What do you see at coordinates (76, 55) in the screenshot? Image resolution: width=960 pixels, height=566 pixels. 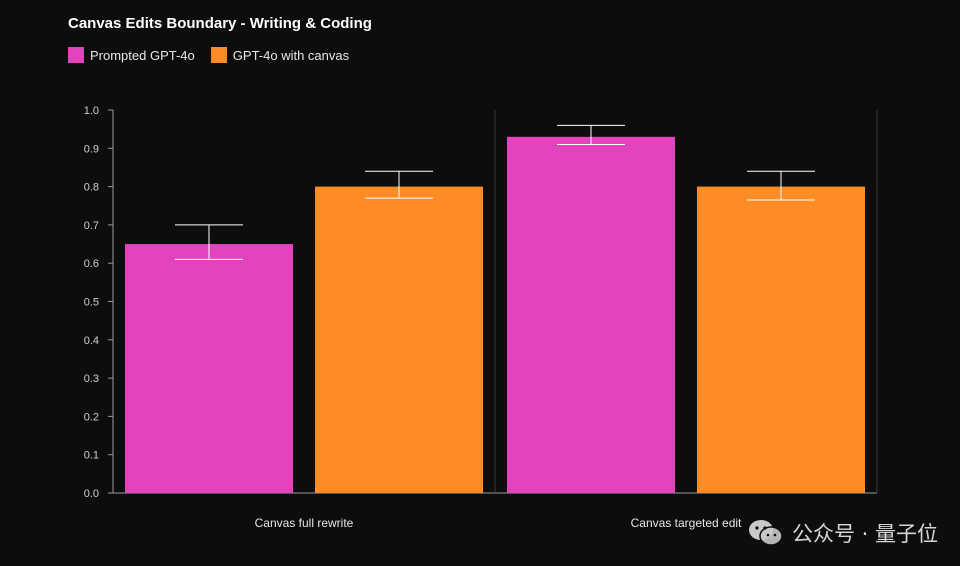 I see `legend-swatch-prompted-gpt4o` at bounding box center [76, 55].